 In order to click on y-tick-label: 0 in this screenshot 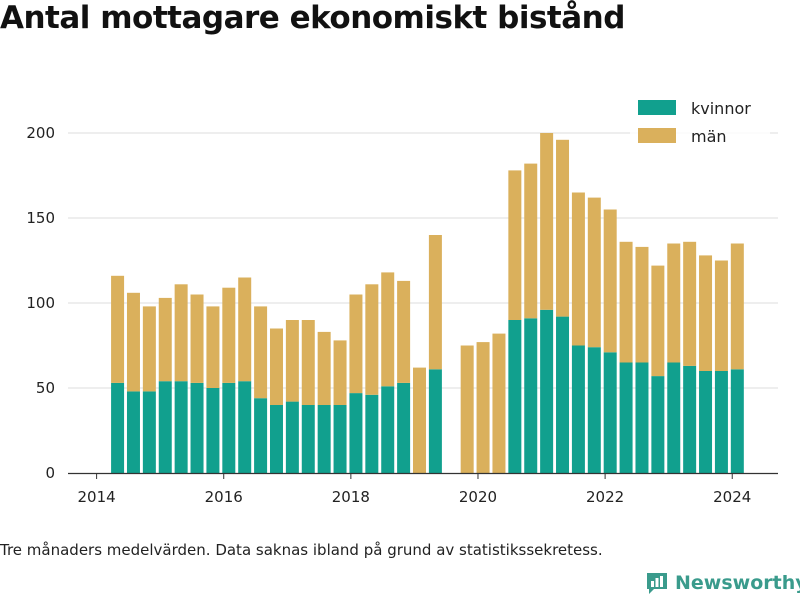, I will do `click(50, 473)`.